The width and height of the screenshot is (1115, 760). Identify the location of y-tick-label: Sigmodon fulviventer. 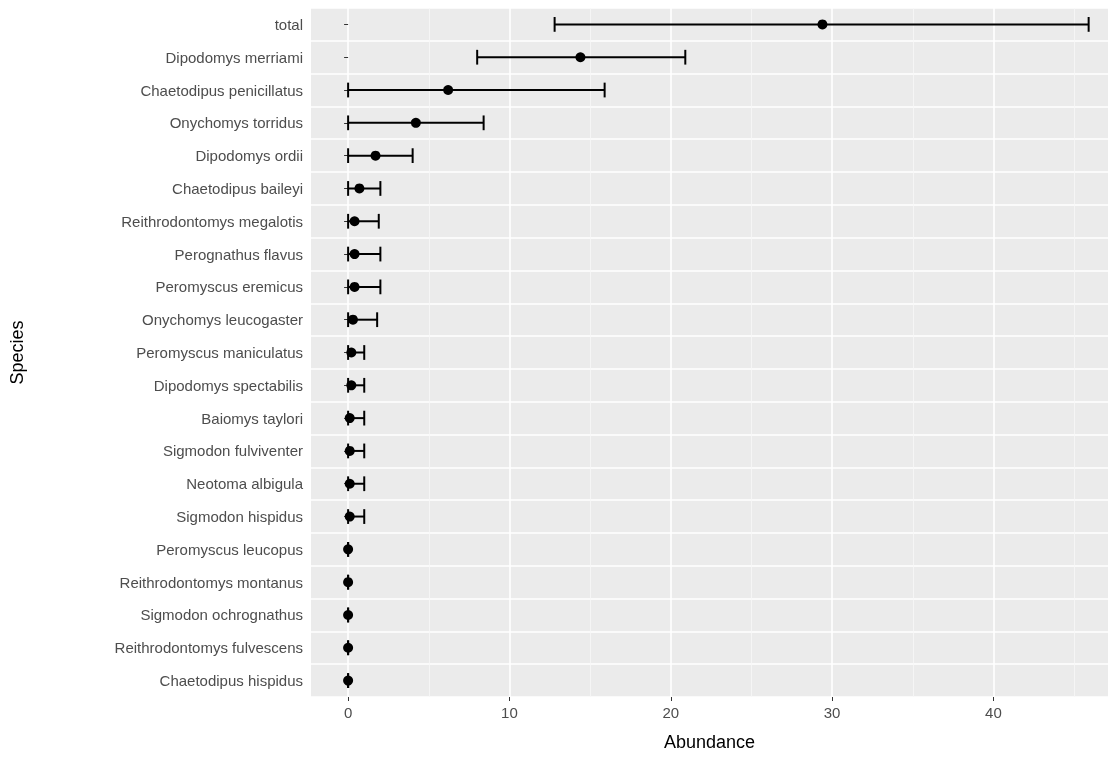
(232, 451).